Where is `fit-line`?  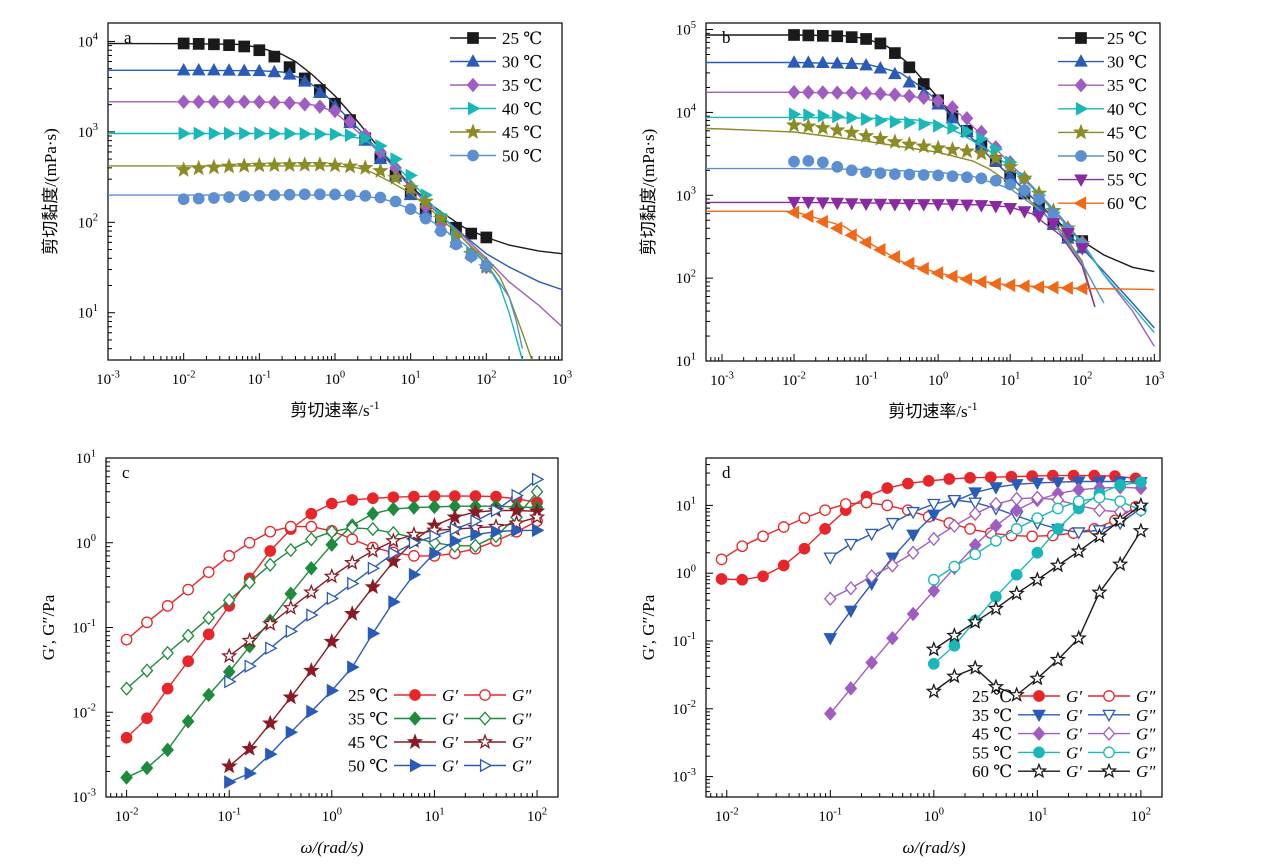 fit-line is located at coordinates (320, 262).